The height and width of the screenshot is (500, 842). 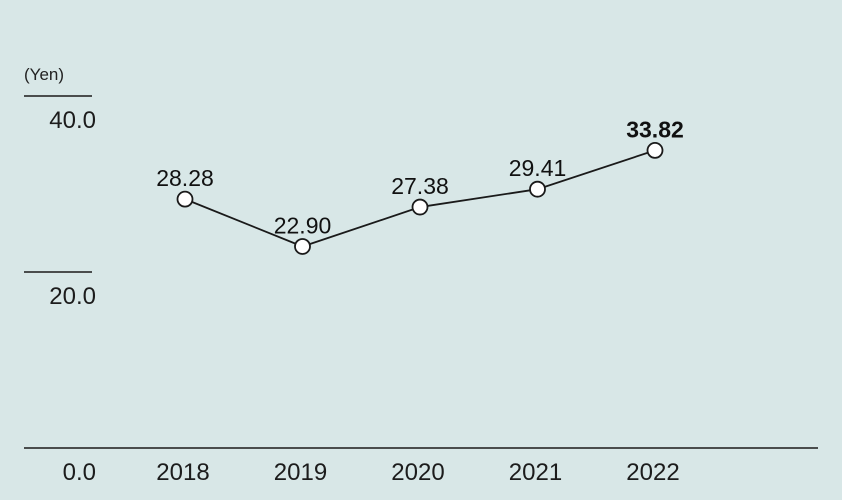 I want to click on y-axis-ticks: 0.0 20.0 40.0, so click(x=60, y=290).